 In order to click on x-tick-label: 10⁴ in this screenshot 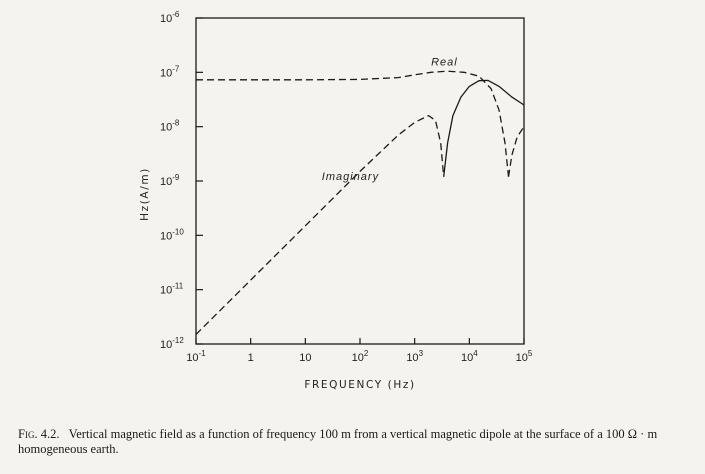, I will do `click(469, 356)`.